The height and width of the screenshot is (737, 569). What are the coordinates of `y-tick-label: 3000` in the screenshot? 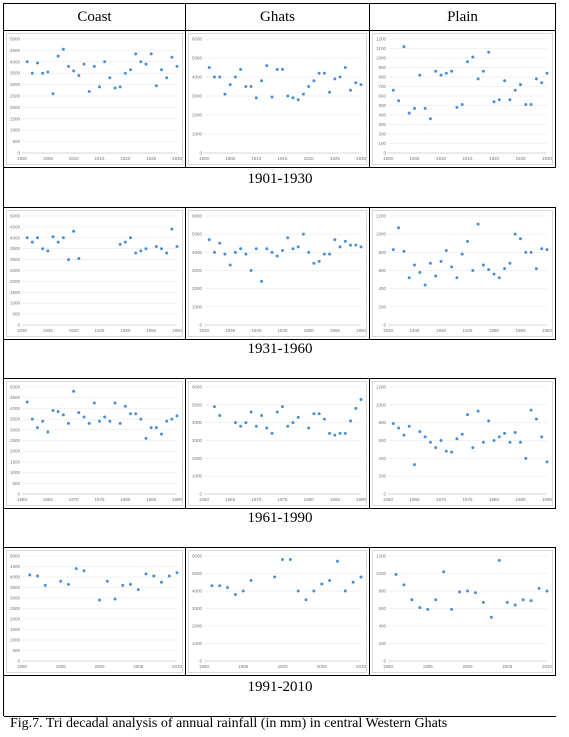 It's located at (197, 96).